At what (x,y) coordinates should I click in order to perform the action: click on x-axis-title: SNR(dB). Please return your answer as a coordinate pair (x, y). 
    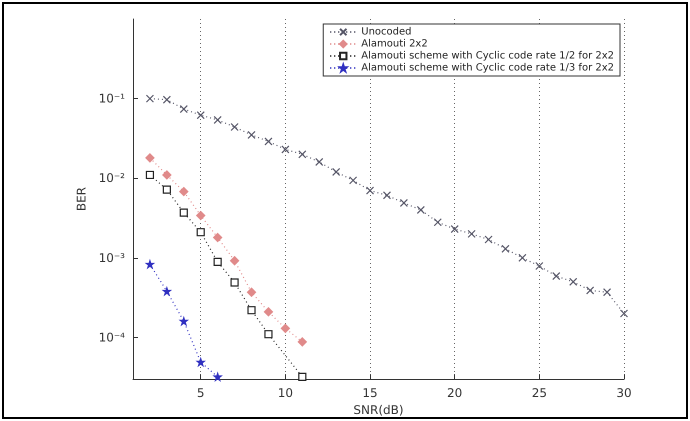
    Looking at the image, I should click on (378, 410).